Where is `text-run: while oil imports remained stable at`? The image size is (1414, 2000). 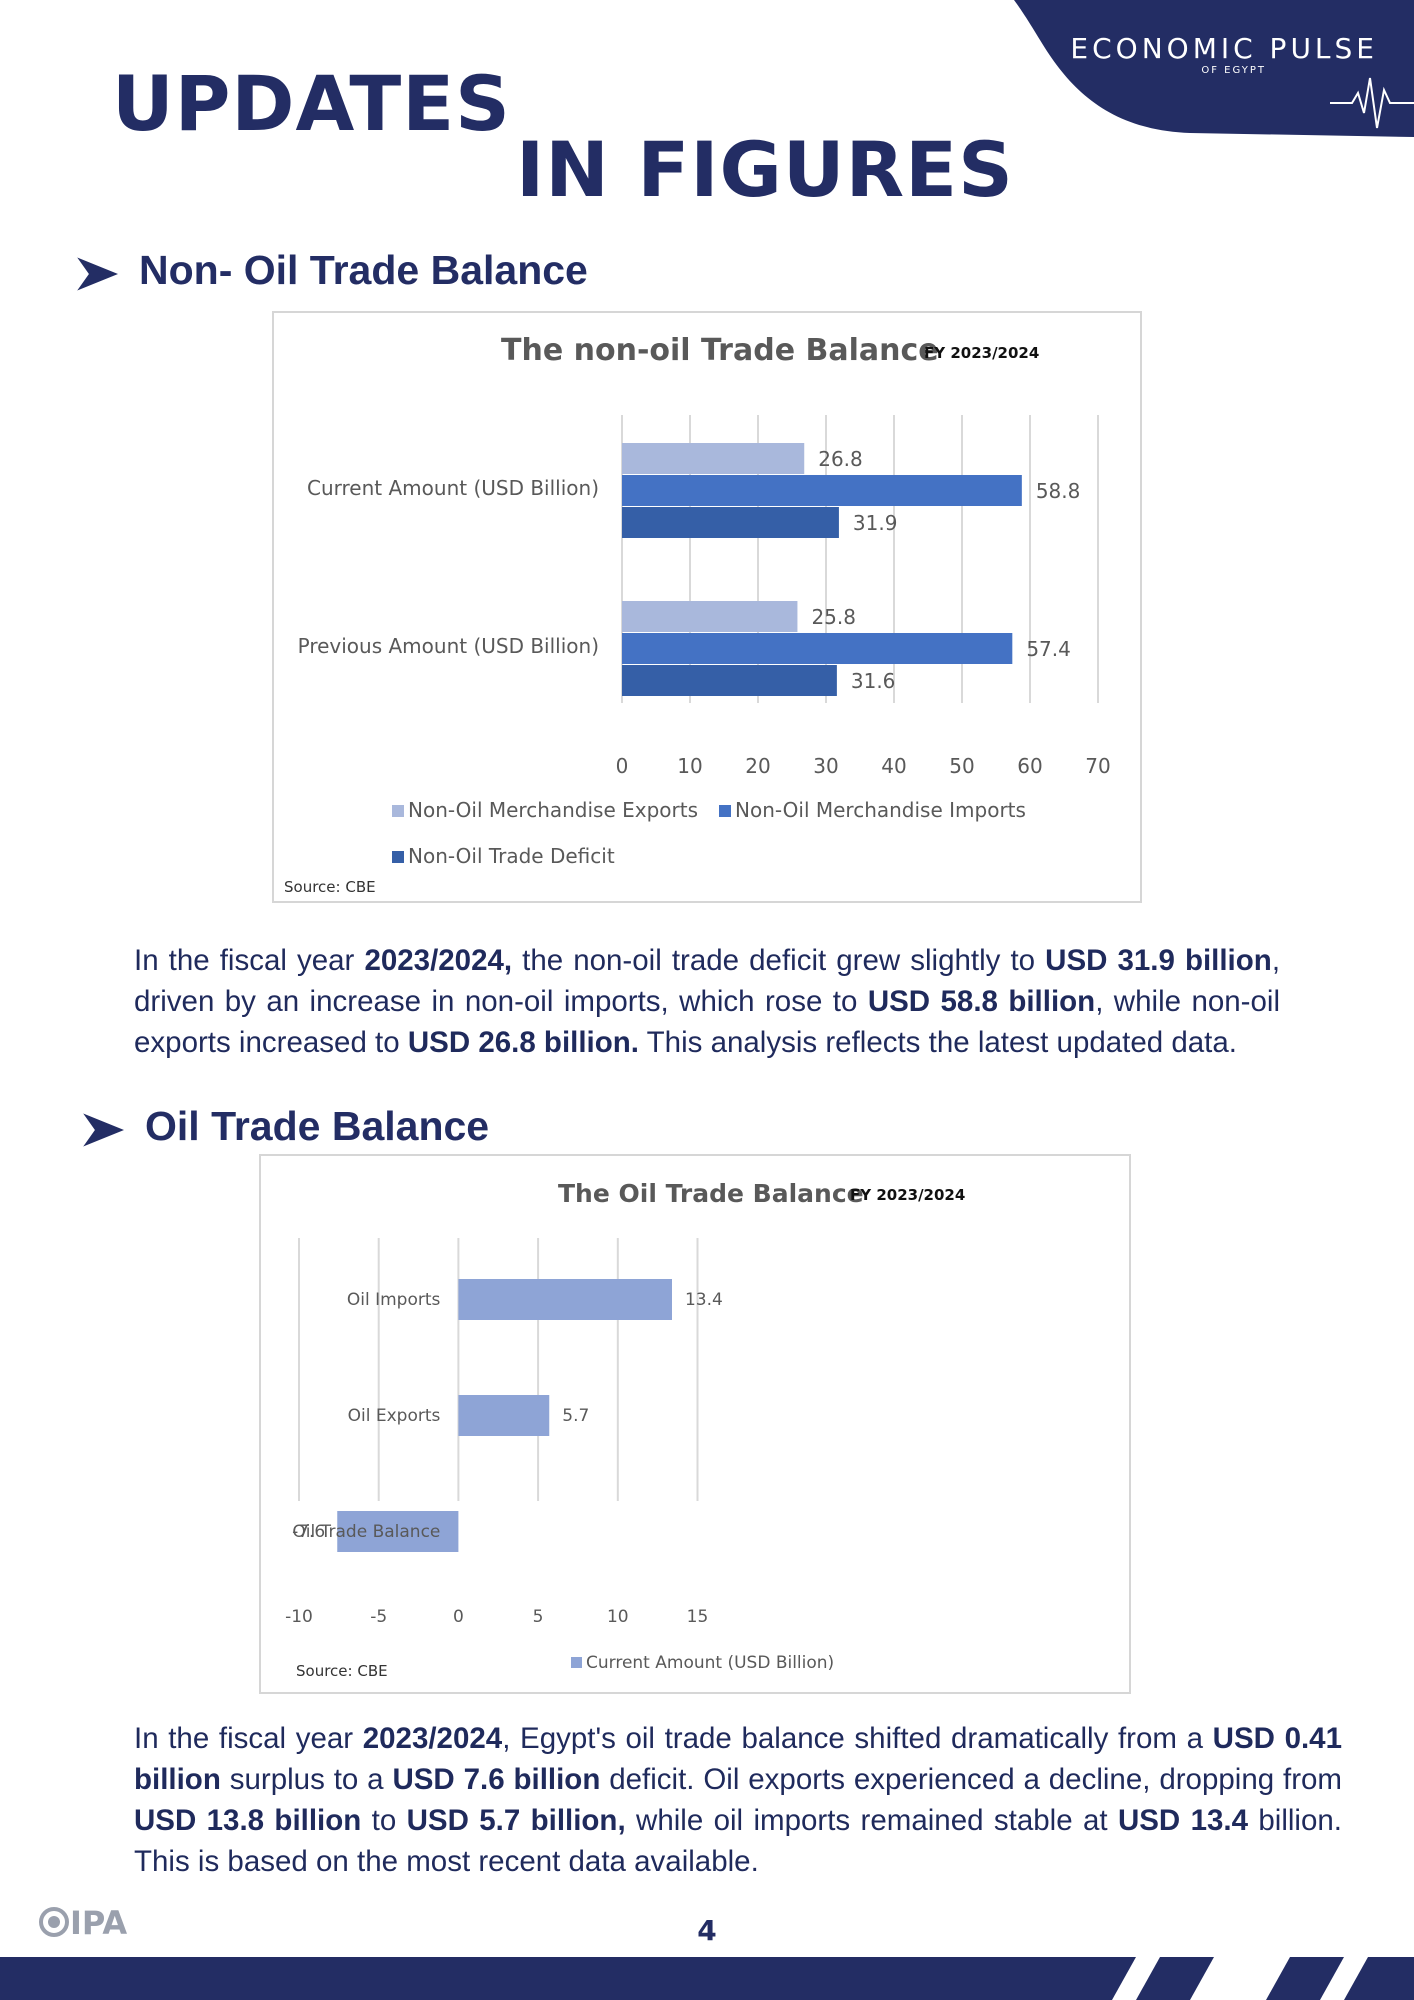 text-run: while oil imports remained stable at is located at coordinates (871, 1820).